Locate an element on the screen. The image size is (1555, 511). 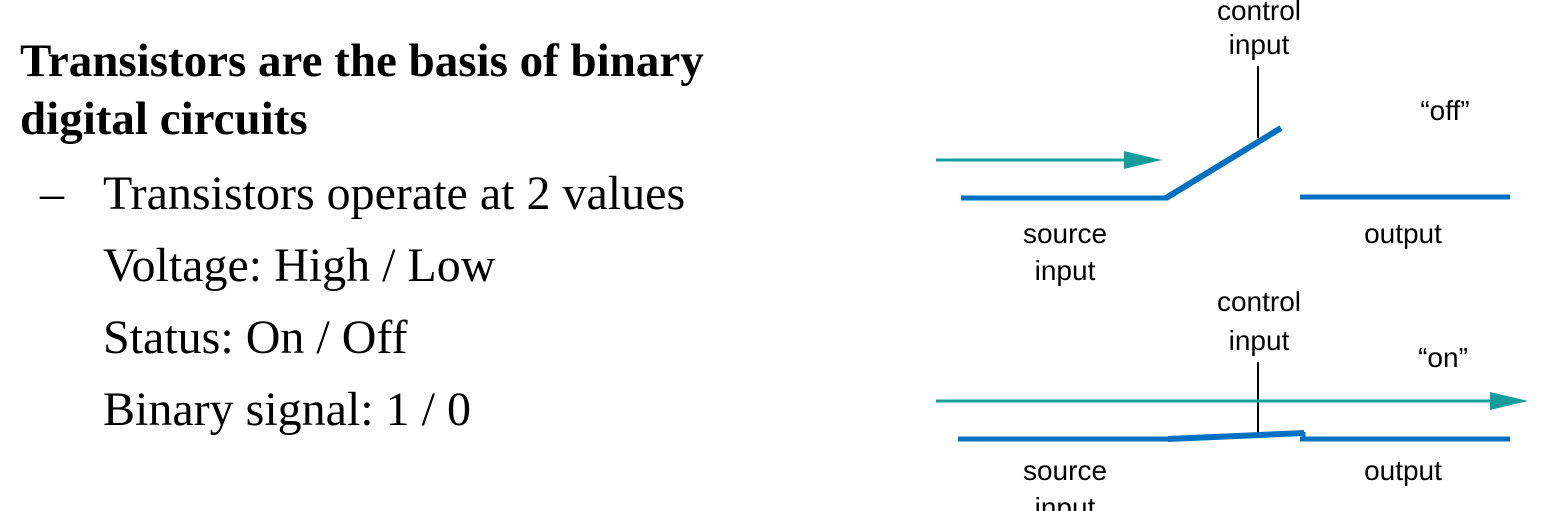
off-control-label-line2: input is located at coordinates (1259, 44).